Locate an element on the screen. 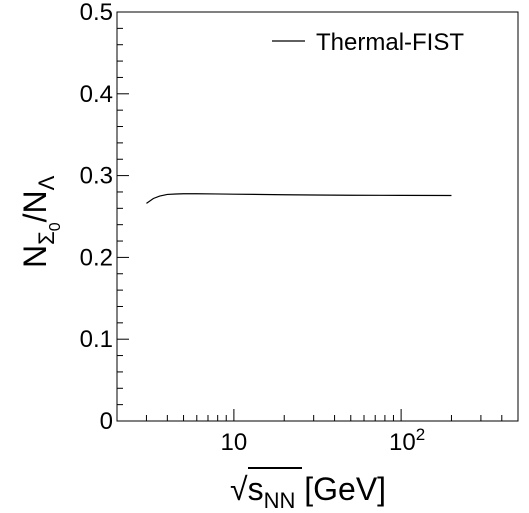  x-axis-title: √sNN [GeV] is located at coordinates (308, 492).